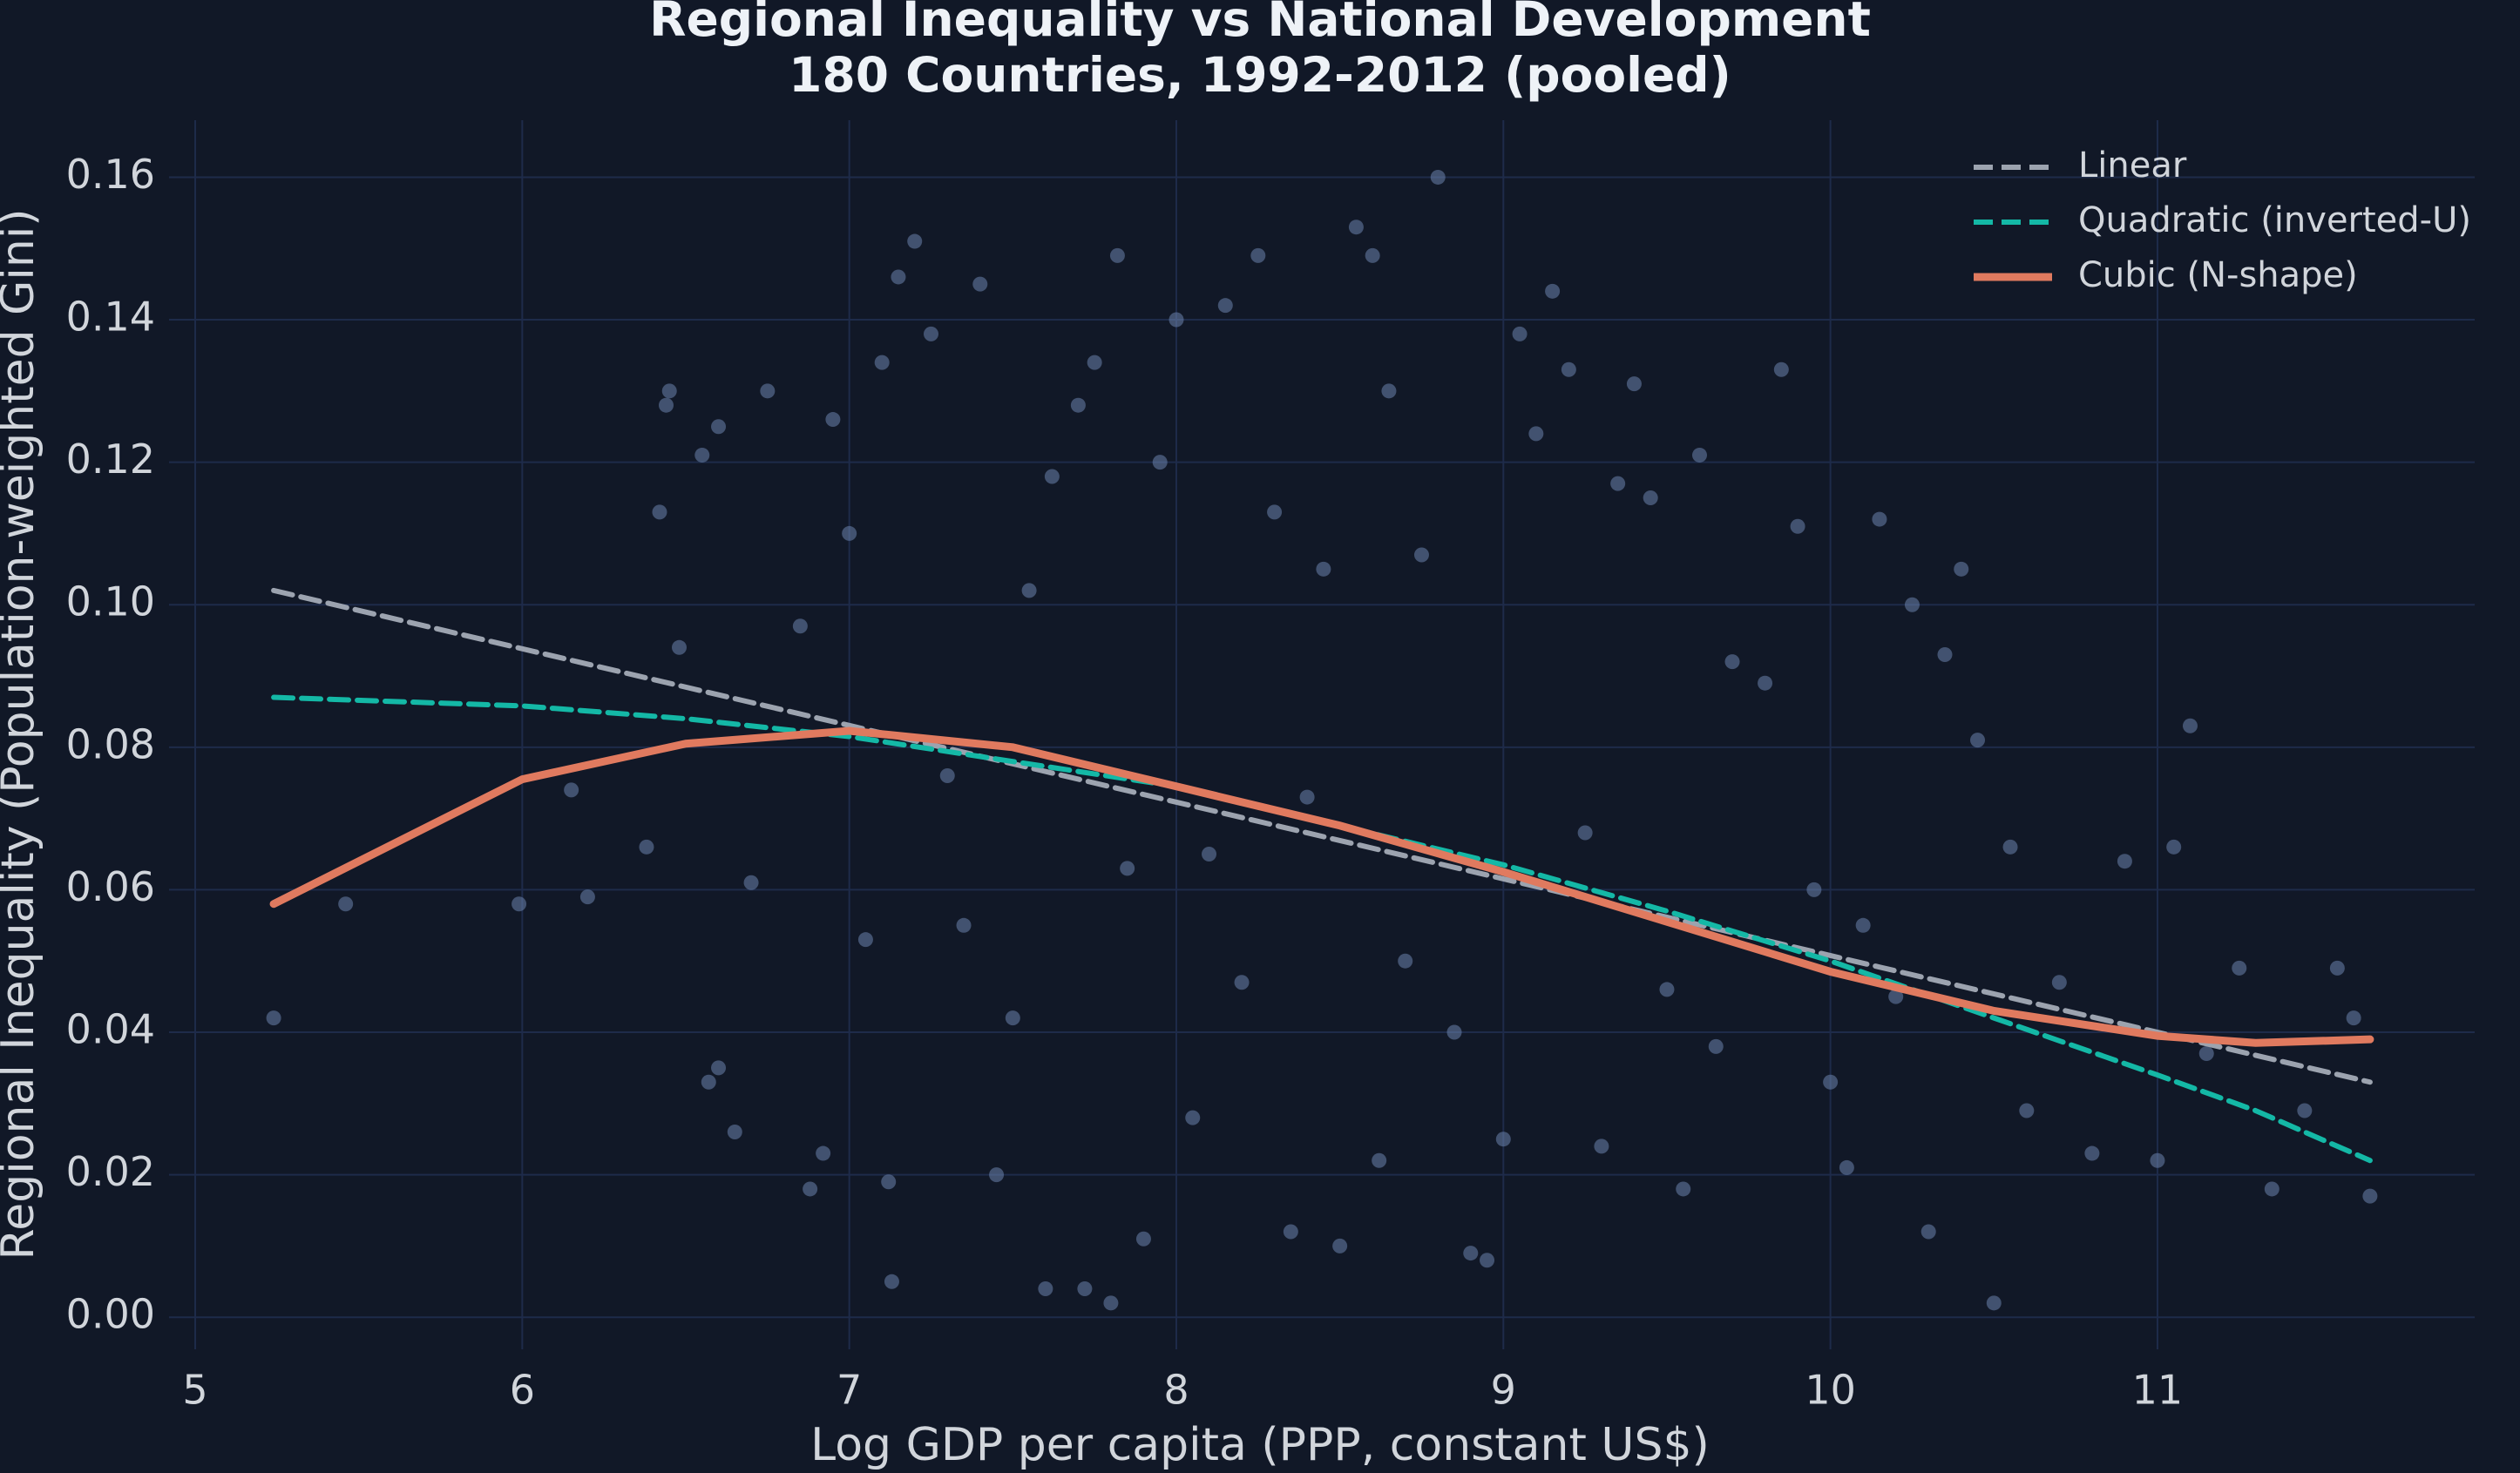  What do you see at coordinates (1176, 1390) in the screenshot?
I see `x-tick-label: 8` at bounding box center [1176, 1390].